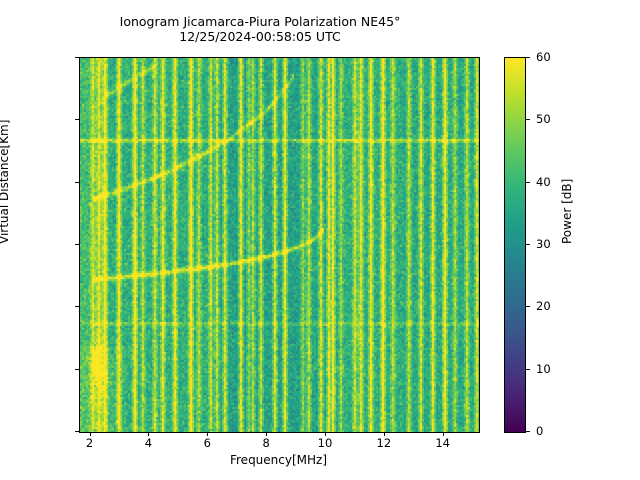 Image resolution: width=640 pixels, height=480 pixels. Describe the element at coordinates (89, 443) in the screenshot. I see `x-tick-label: 2` at that location.